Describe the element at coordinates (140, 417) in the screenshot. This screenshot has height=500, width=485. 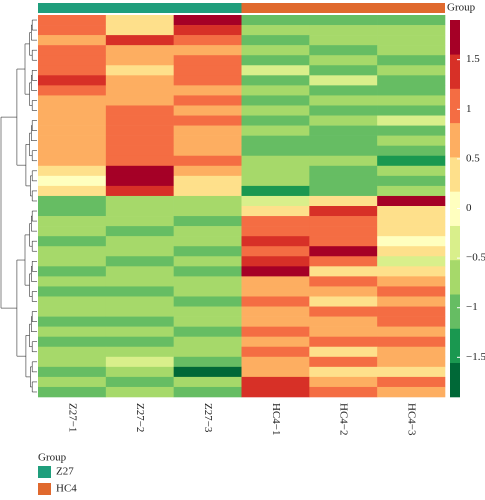
I see `column-label: Z27−2` at that location.